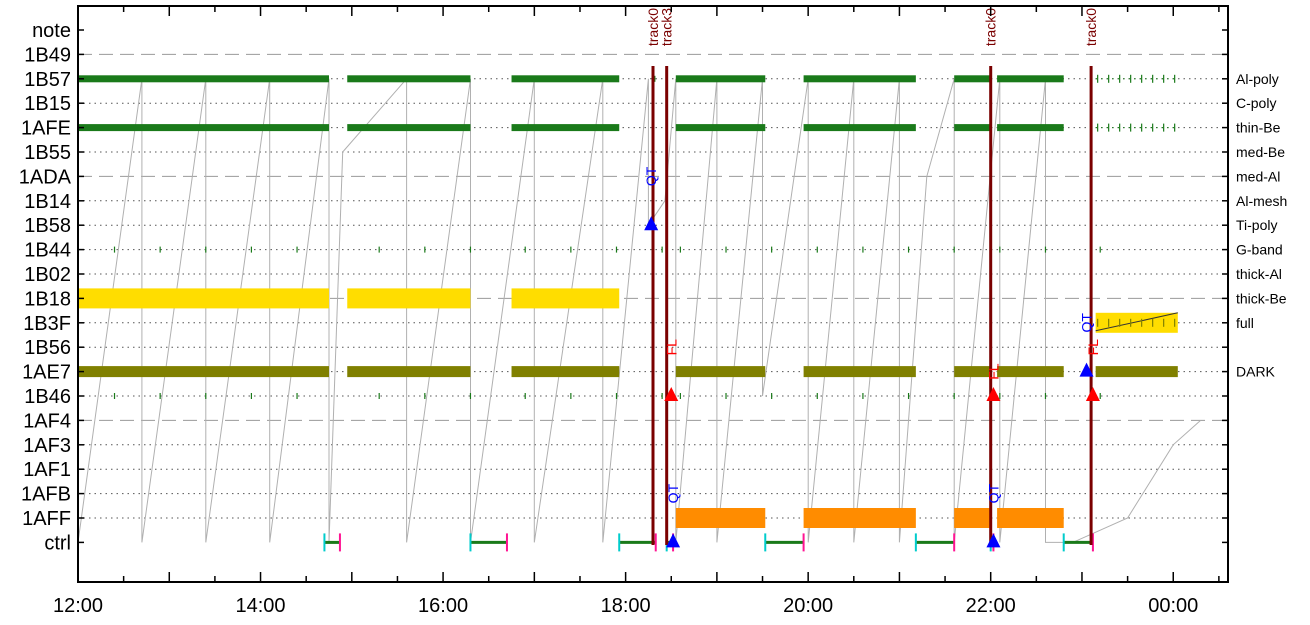 This screenshot has height=625, width=1310. I want to click on row-label-1b57: 1B57, so click(47, 80).